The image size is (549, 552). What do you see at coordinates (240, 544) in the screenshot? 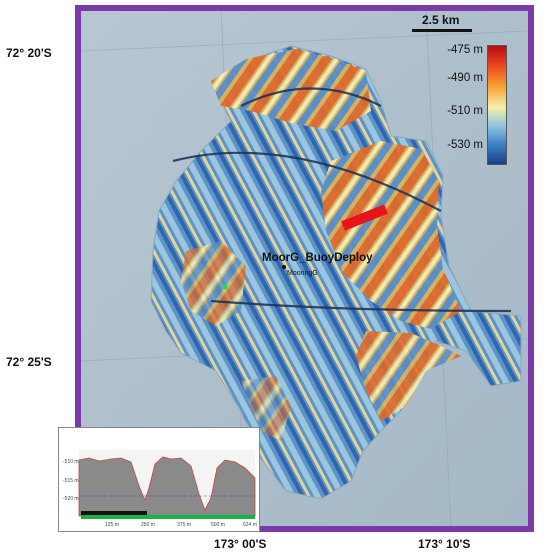
I see `longitude-label-173-00: 173° 00'S` at bounding box center [240, 544].